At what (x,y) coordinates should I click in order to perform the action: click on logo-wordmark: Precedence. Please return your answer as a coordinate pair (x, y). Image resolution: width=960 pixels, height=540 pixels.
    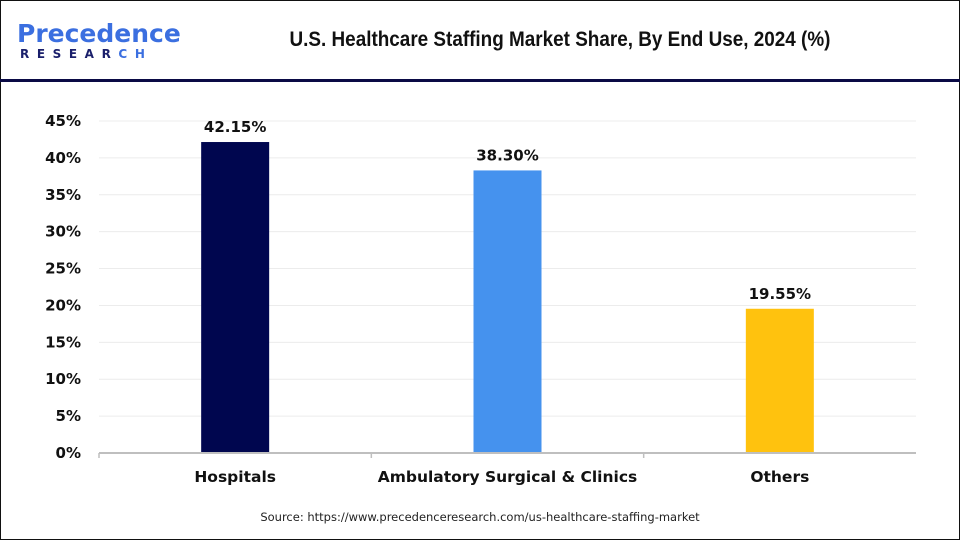
    Looking at the image, I should click on (99, 34).